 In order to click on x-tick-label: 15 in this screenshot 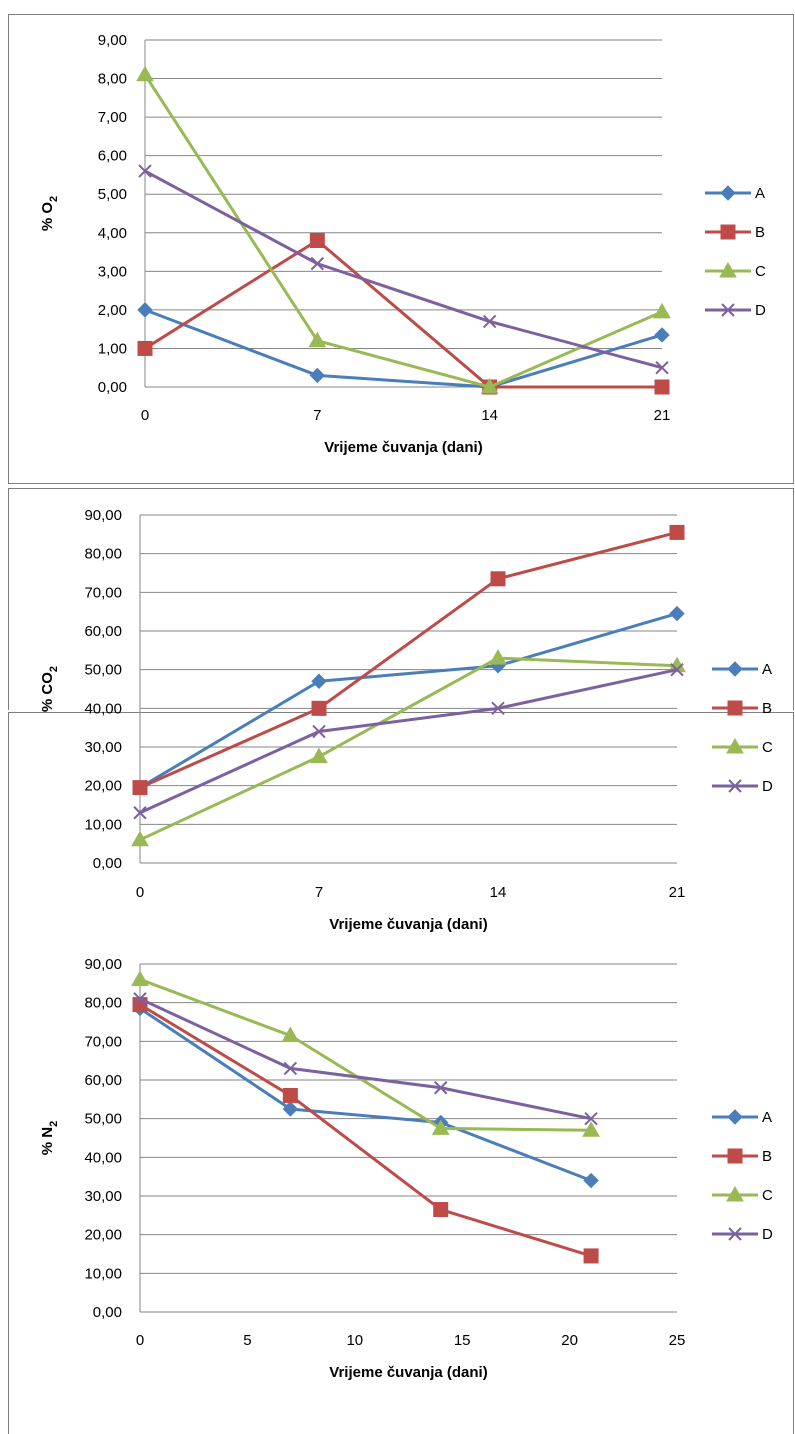, I will do `click(462, 1340)`.